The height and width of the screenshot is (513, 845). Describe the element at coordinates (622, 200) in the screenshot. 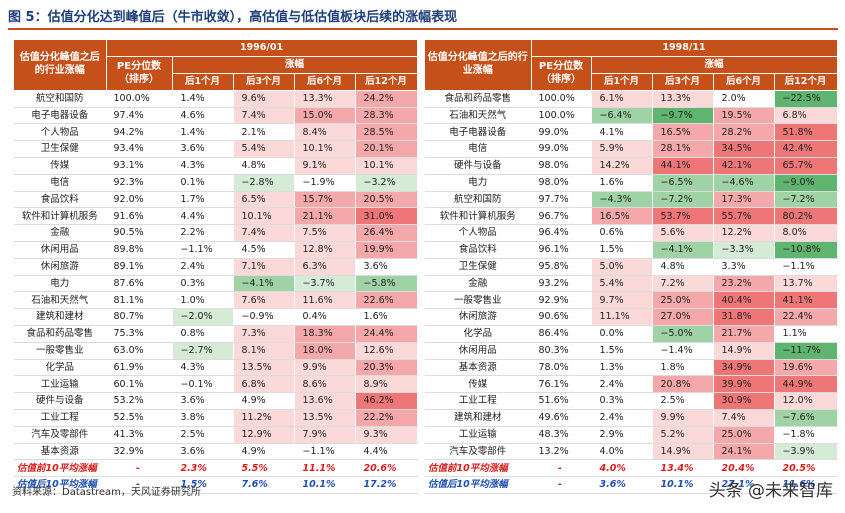

I see `gain-m1: −4.3%` at that location.